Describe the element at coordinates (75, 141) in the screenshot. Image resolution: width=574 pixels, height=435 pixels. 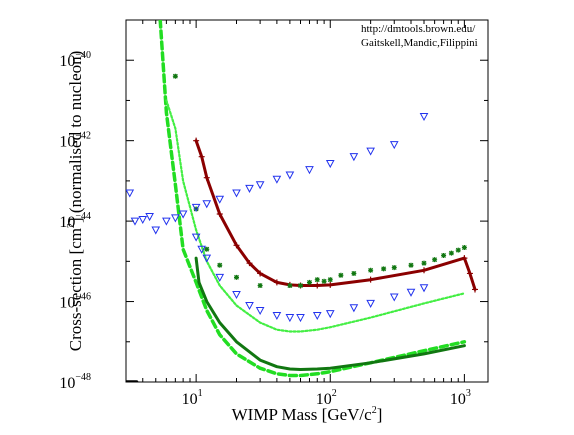
I see `y-tick-label: 10−42` at that location.